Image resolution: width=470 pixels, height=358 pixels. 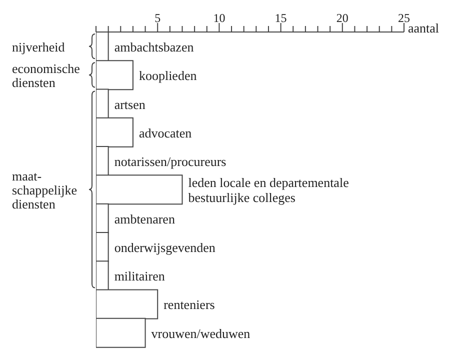 I want to click on x-tick-label: 25, so click(x=404, y=18).